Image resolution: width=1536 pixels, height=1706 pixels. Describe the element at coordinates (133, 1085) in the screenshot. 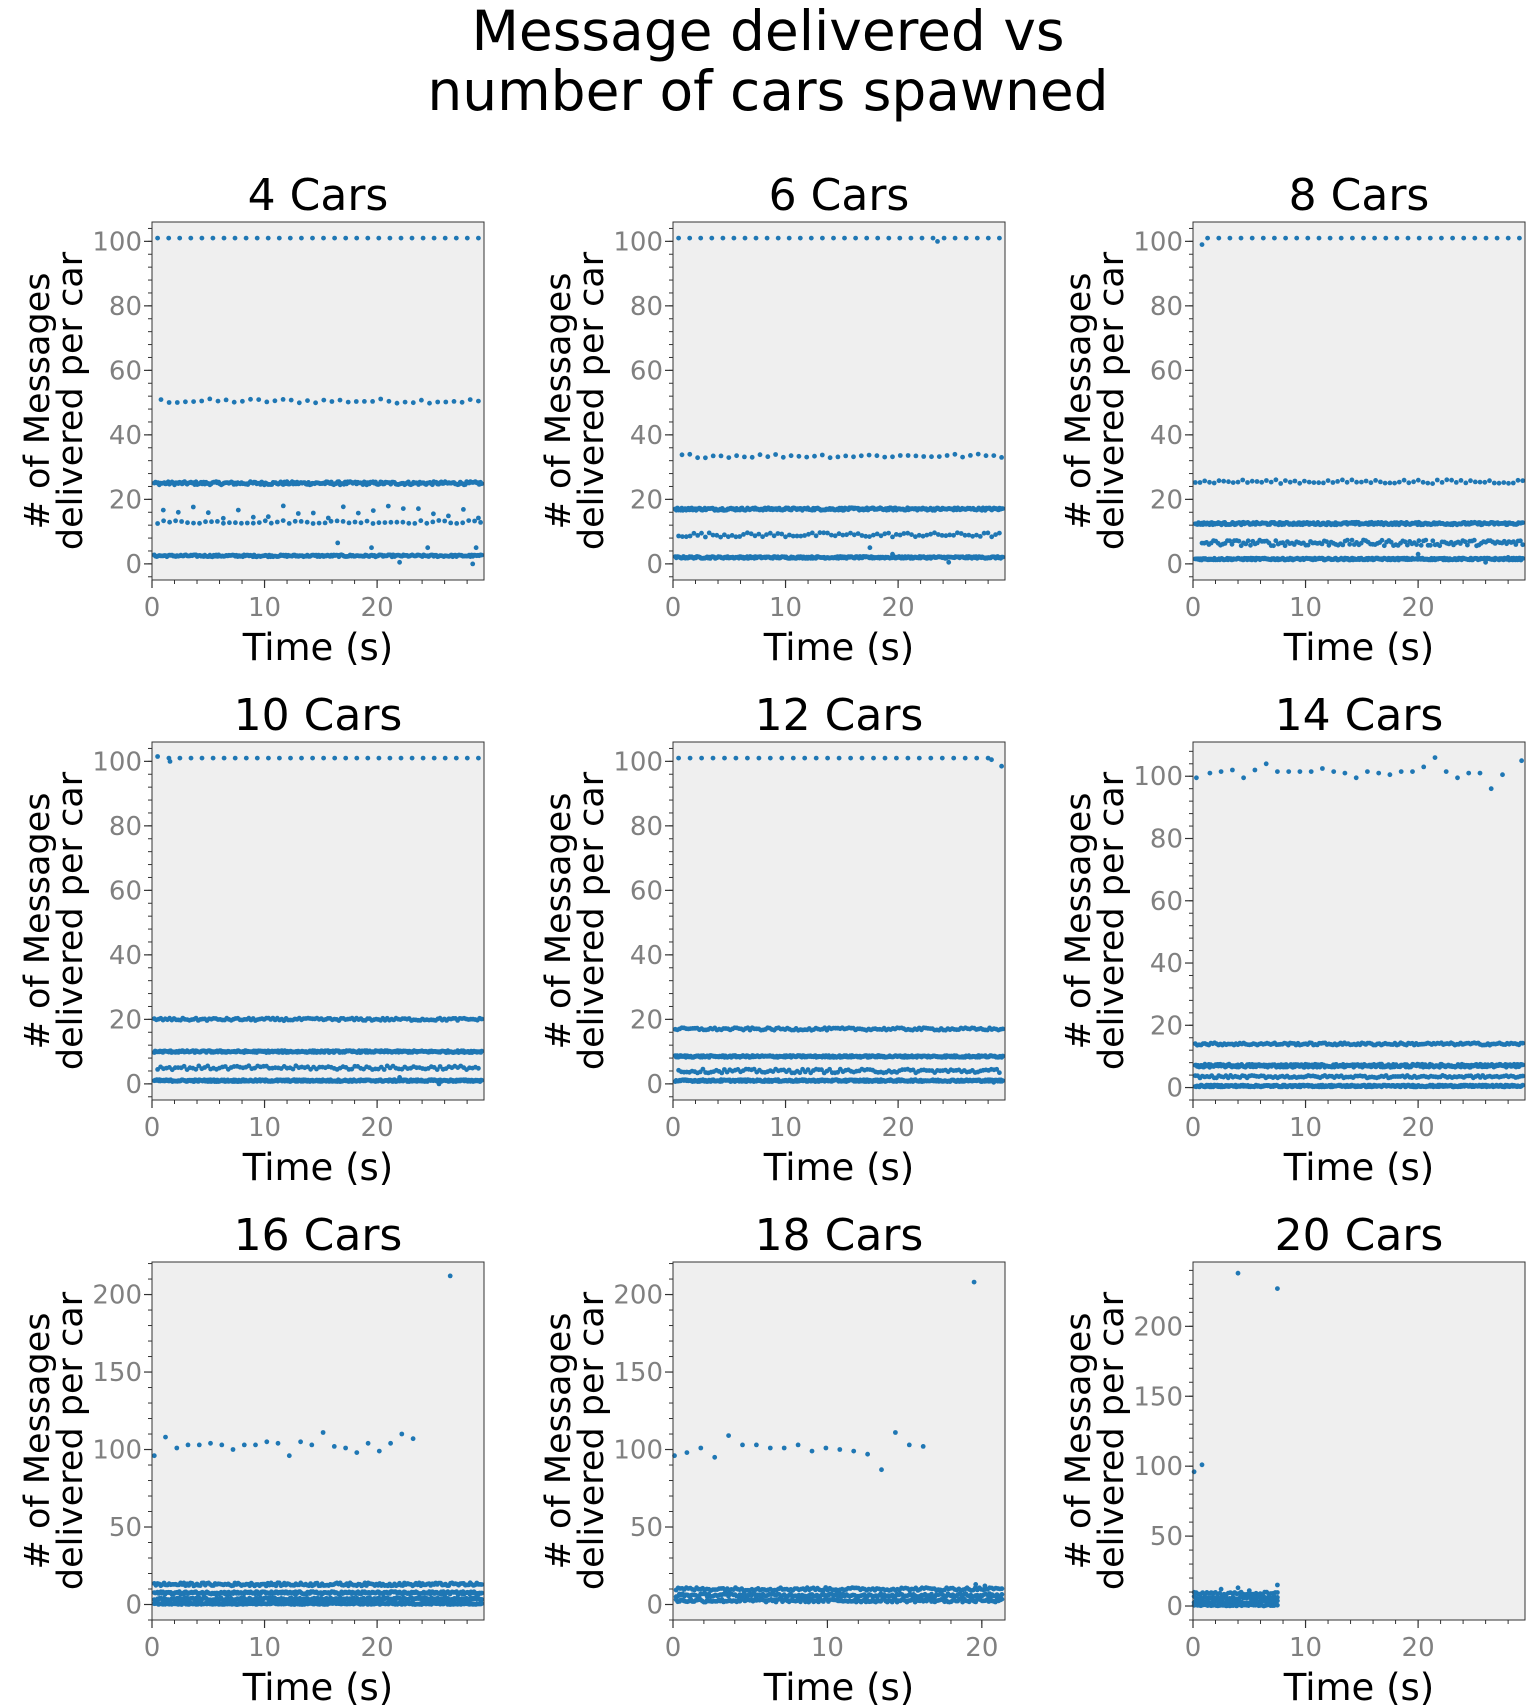

I see `y-tick-label: 0` at that location.